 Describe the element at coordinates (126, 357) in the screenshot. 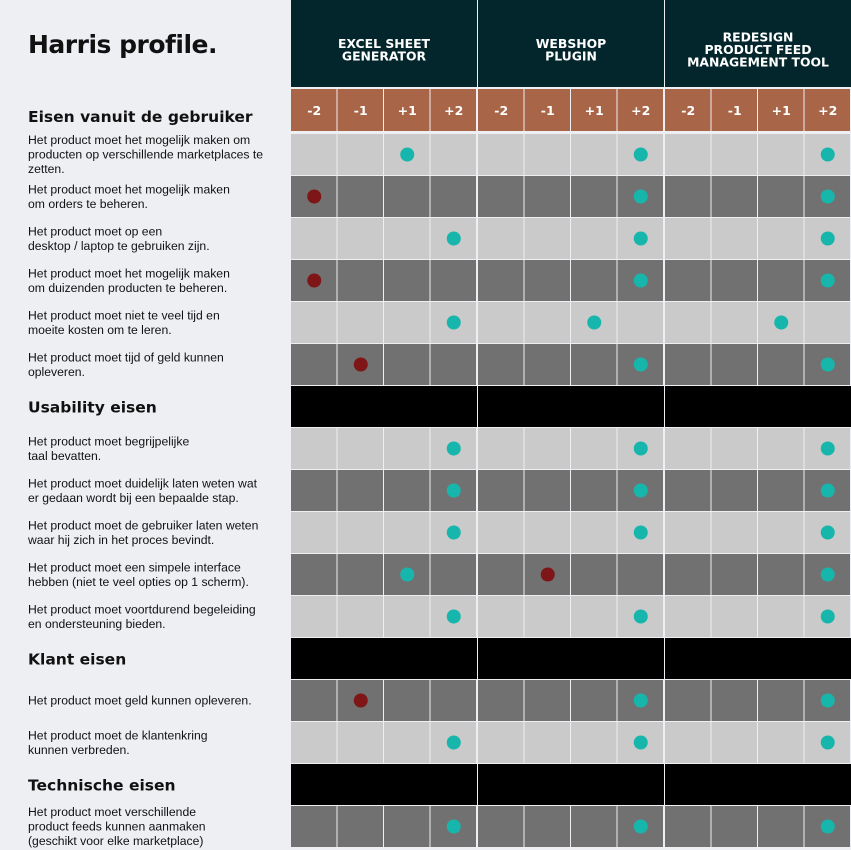

I see `requirement-label: Het product moet tijd of geld kunnen` at that location.